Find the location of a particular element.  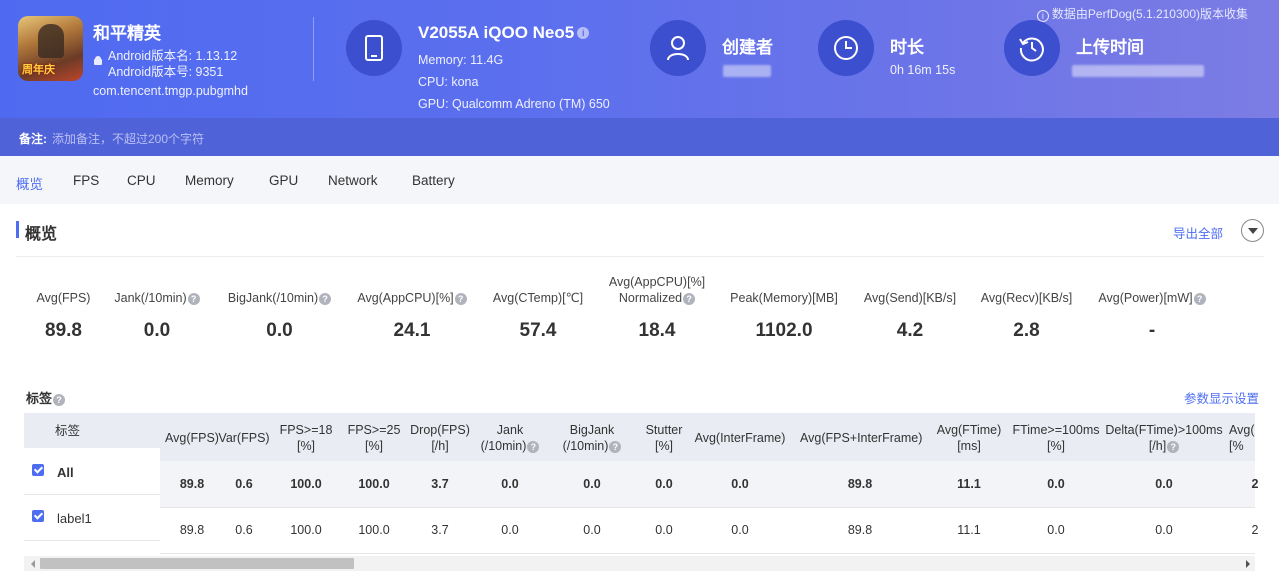

stat-value: 18.4 is located at coordinates (657, 330).